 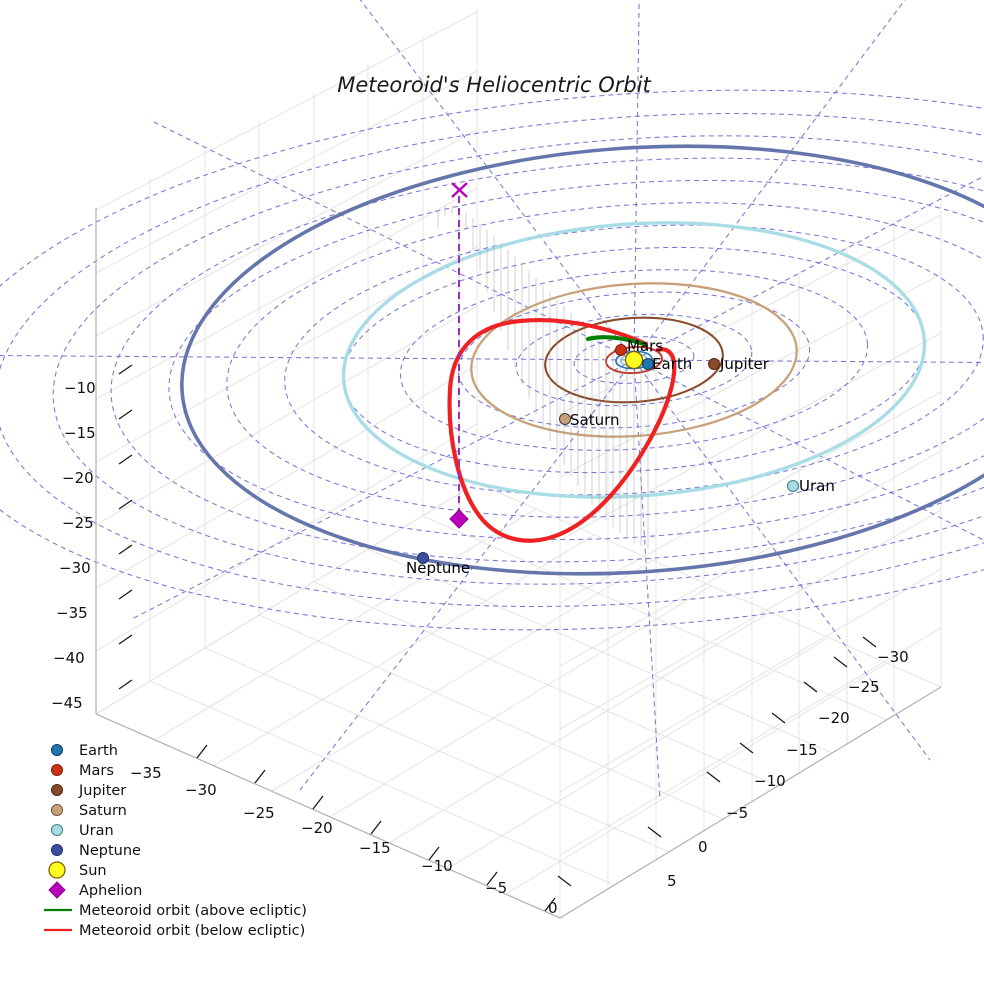 I want to click on z-tick-label: −40, so click(x=69, y=658).